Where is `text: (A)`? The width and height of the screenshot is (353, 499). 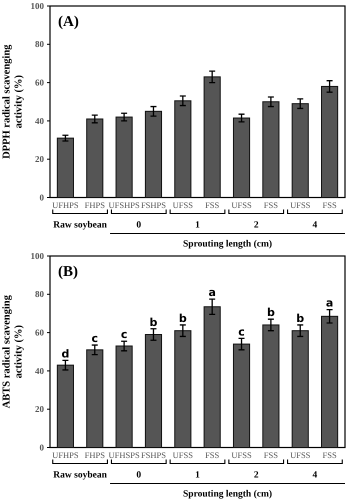 text: (A) is located at coordinates (68, 22).